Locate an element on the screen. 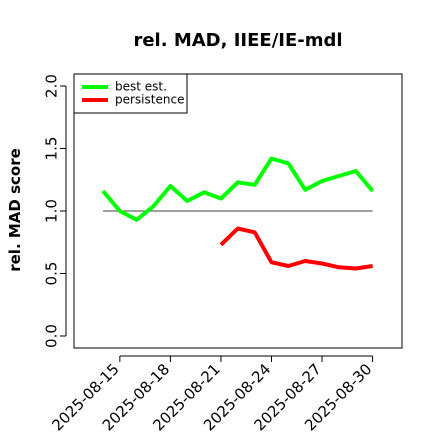  y-tick-label: 2.0 is located at coordinates (52, 86).